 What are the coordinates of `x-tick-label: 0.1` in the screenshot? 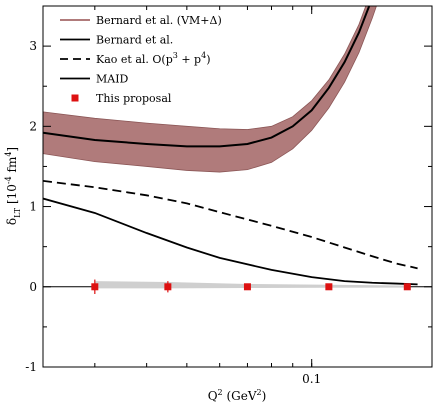 It's located at (311, 379).